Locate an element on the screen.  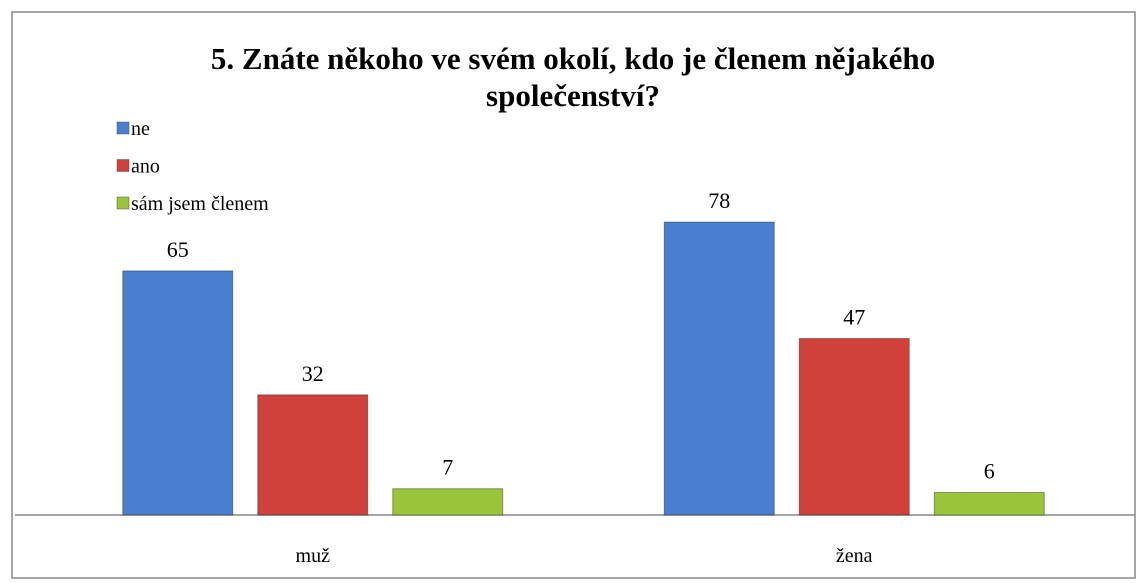
value-label: 78 is located at coordinates (719, 200).